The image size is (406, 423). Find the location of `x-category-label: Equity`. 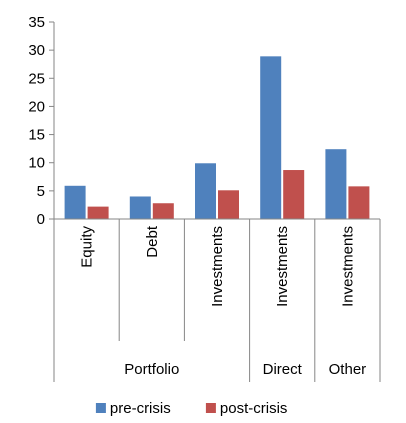

x-category-label: Equity is located at coordinates (87, 247).